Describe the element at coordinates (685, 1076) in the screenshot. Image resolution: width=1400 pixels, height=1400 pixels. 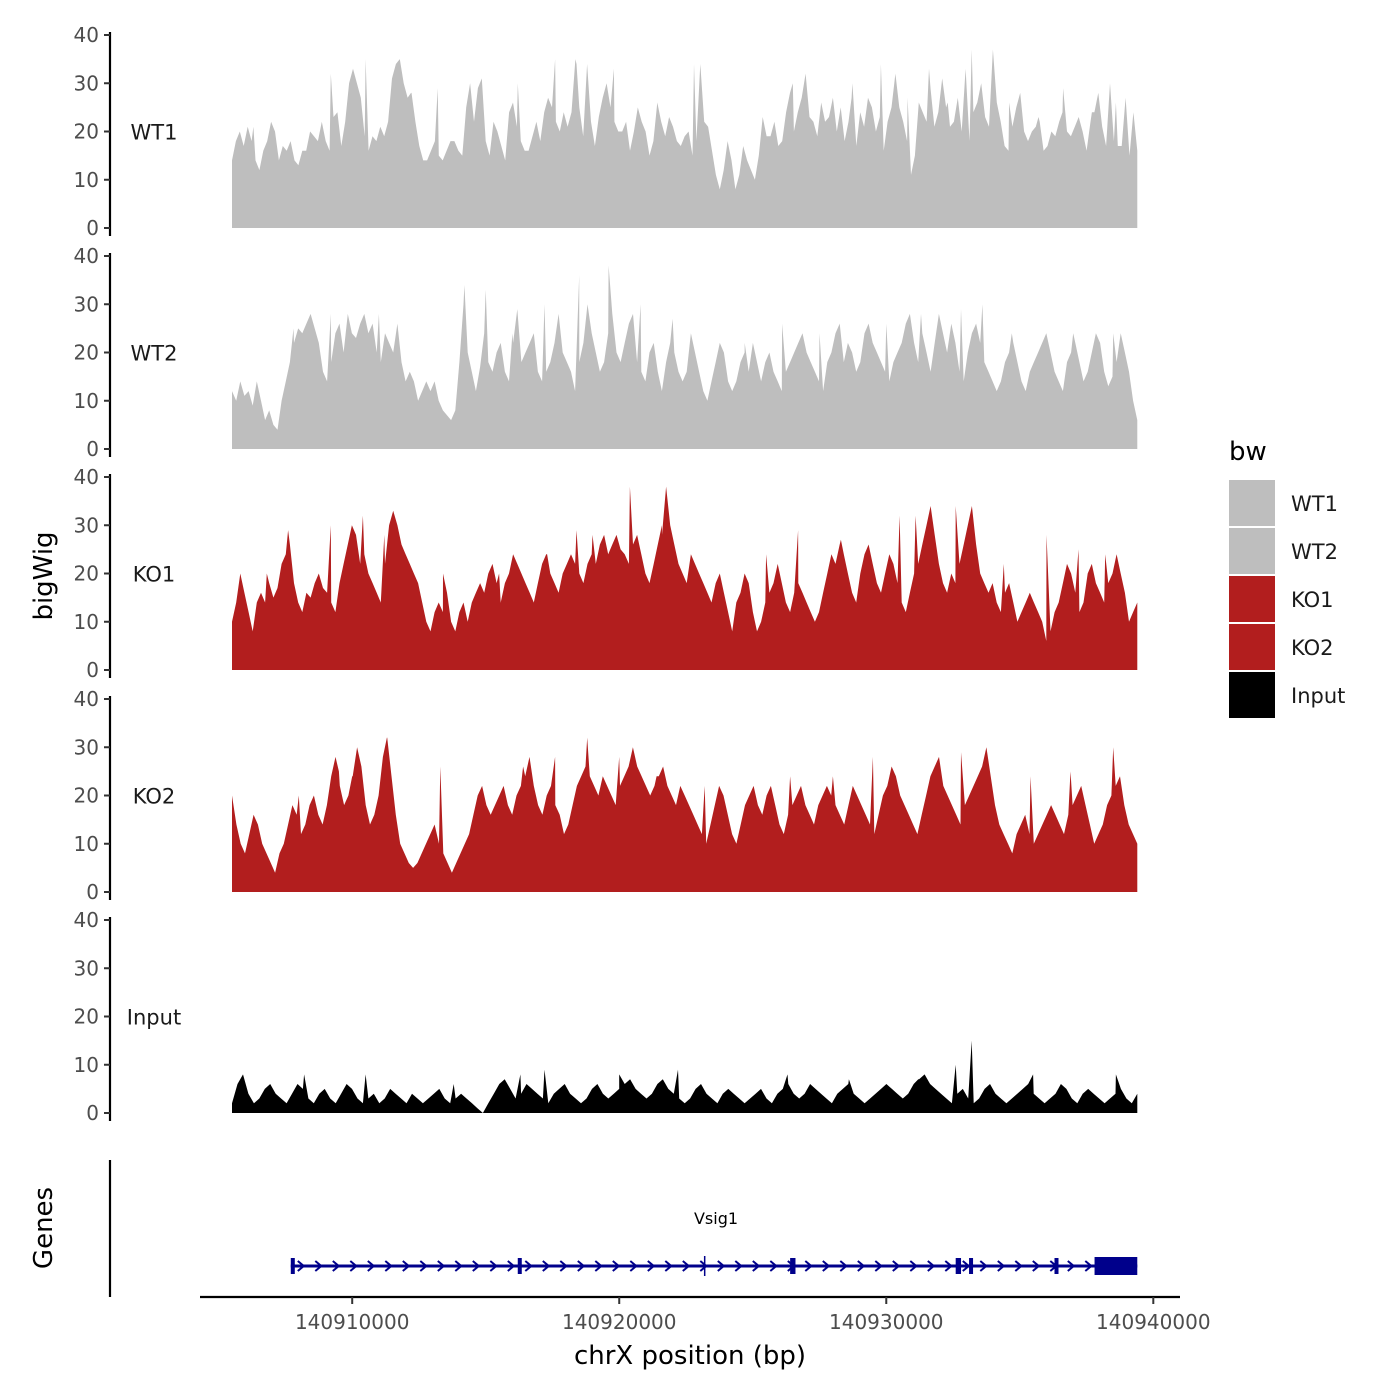
I see `coverage-area-input` at that location.